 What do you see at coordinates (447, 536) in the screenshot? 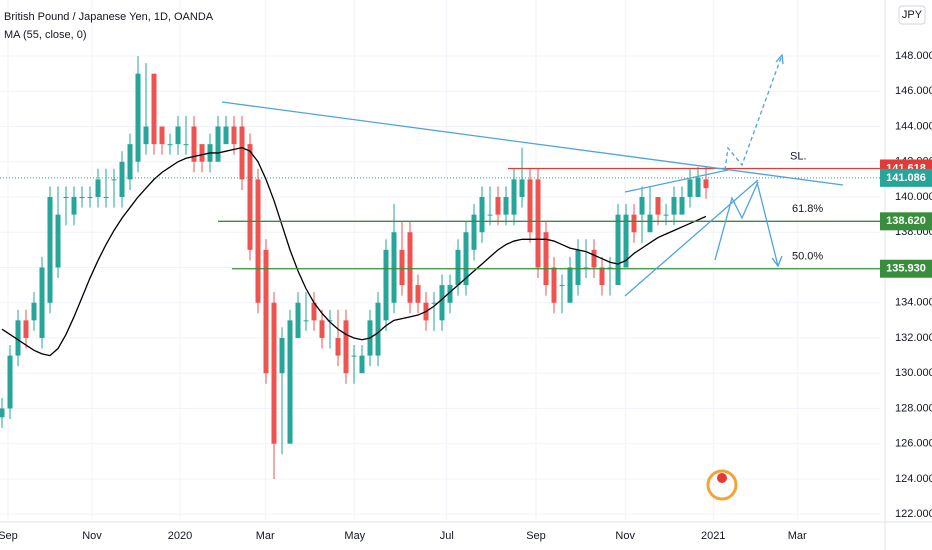
I see `x-tick-label: Jul` at bounding box center [447, 536].